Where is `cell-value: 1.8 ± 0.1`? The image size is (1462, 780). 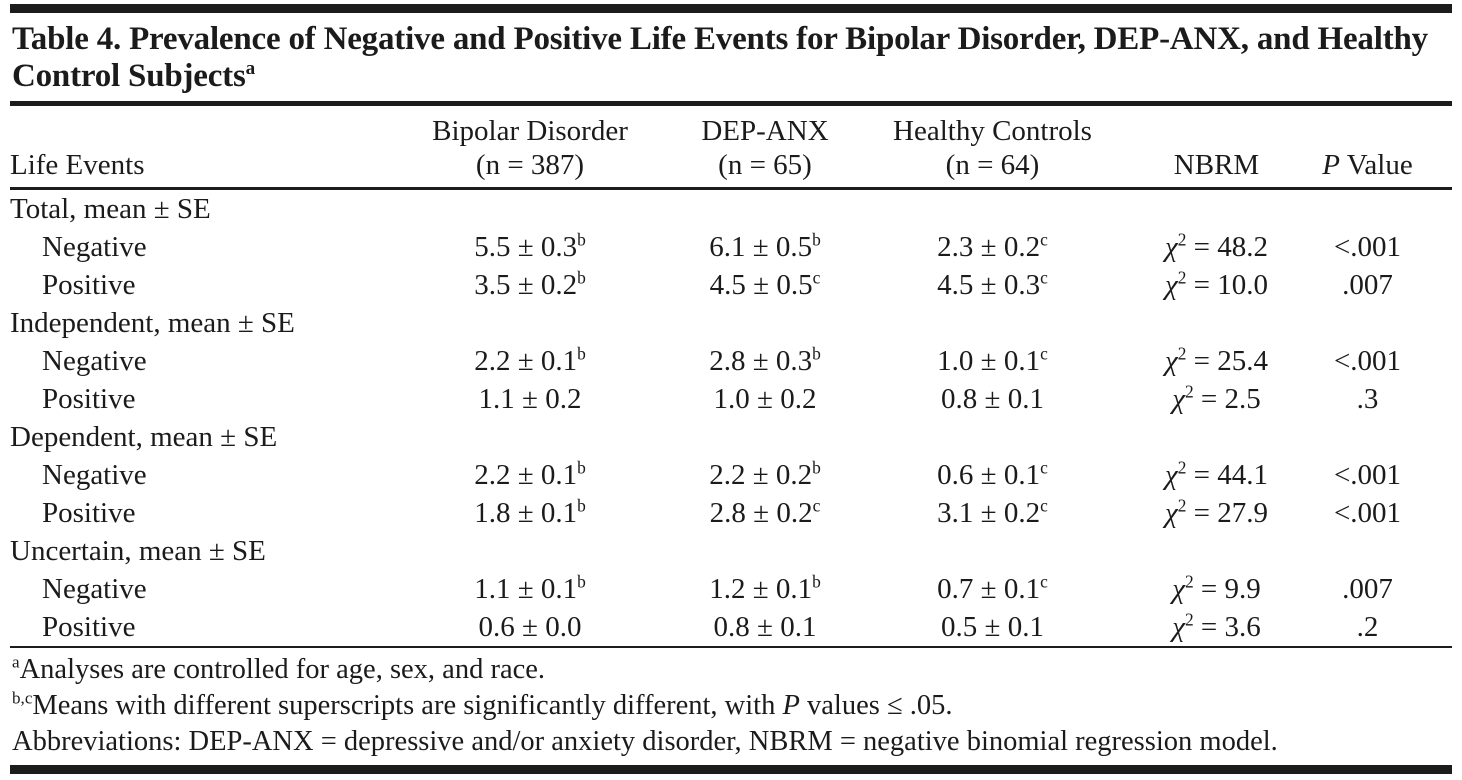 cell-value: 1.8 ± 0.1 is located at coordinates (526, 513).